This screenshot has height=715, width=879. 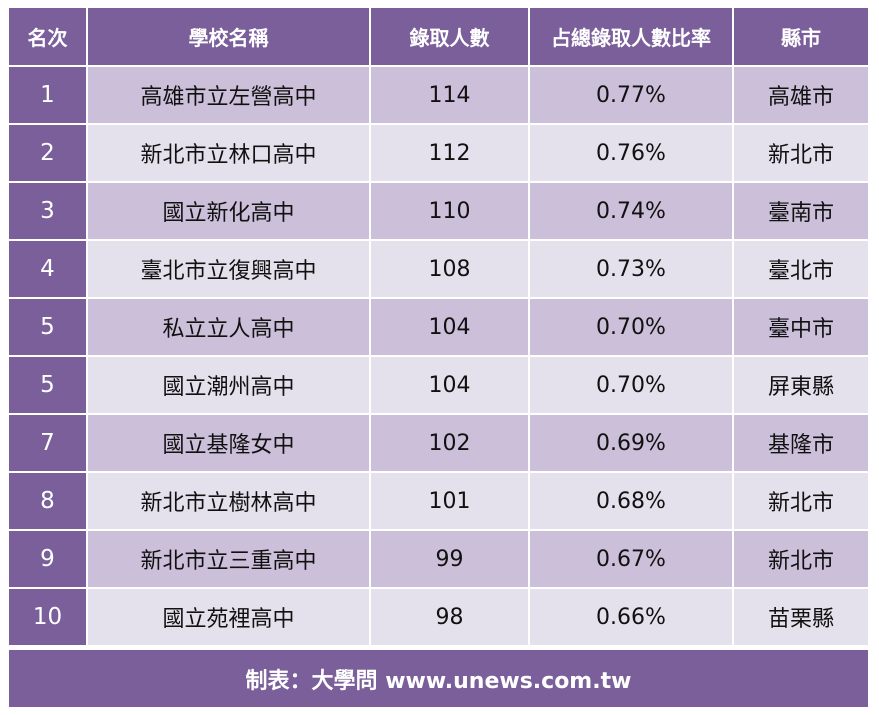 I want to click on school-cell: 新北市立樹林高中, so click(x=229, y=500).